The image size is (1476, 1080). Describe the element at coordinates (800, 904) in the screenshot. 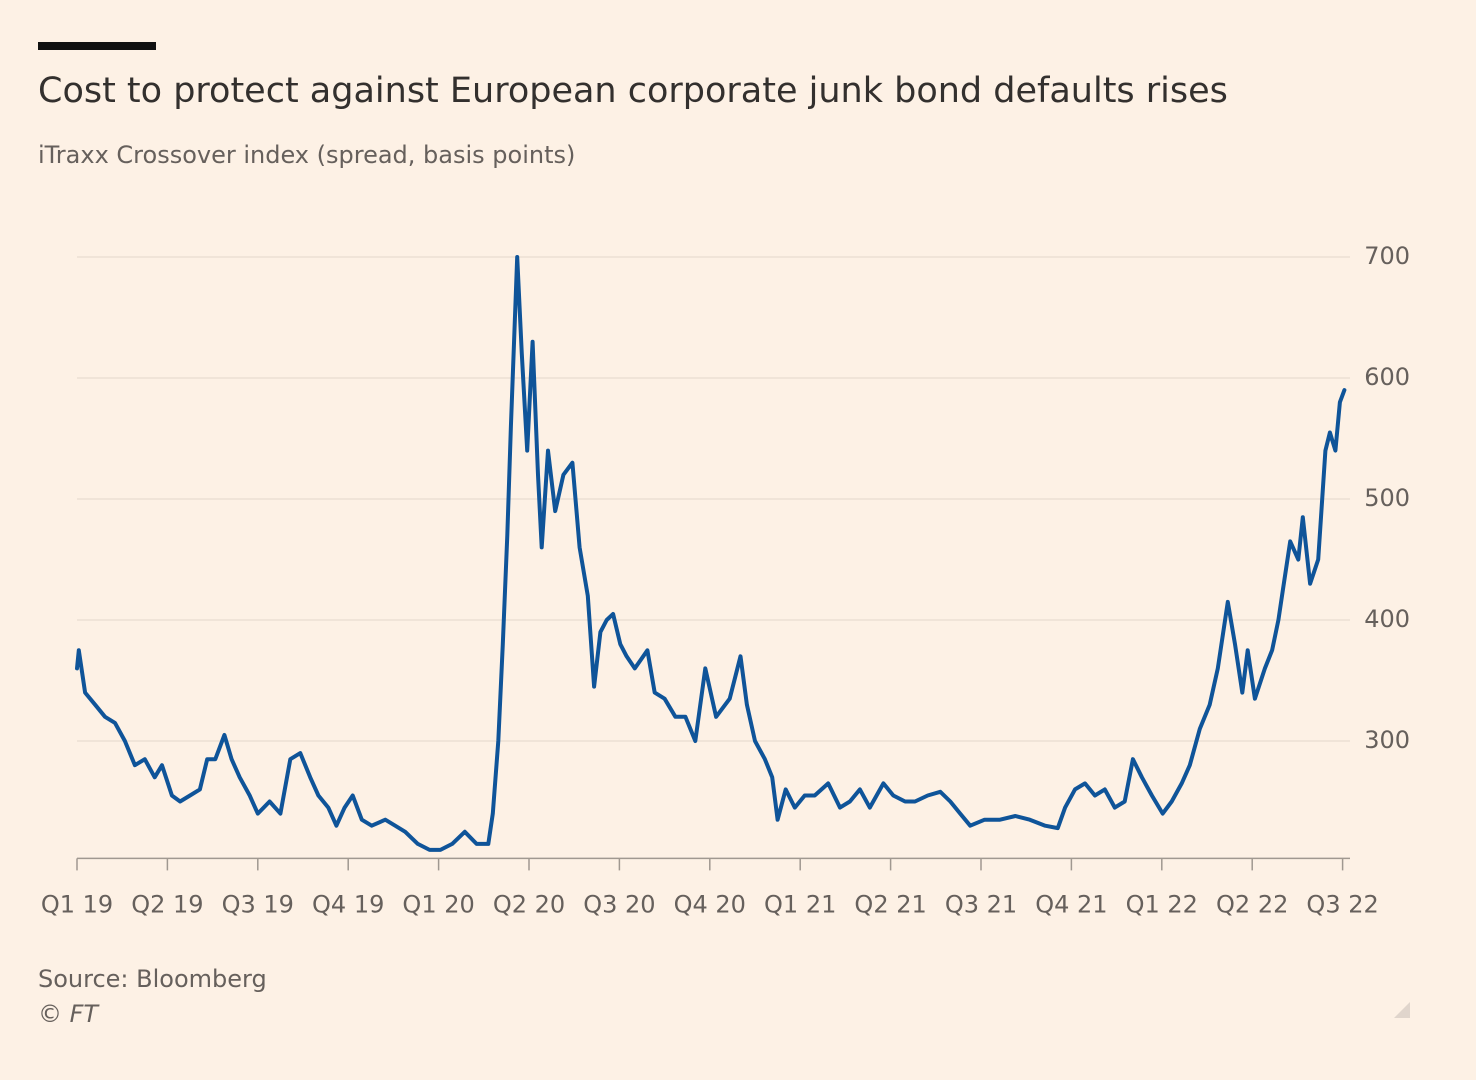

I see `x-tick-label: Q1 21` at that location.